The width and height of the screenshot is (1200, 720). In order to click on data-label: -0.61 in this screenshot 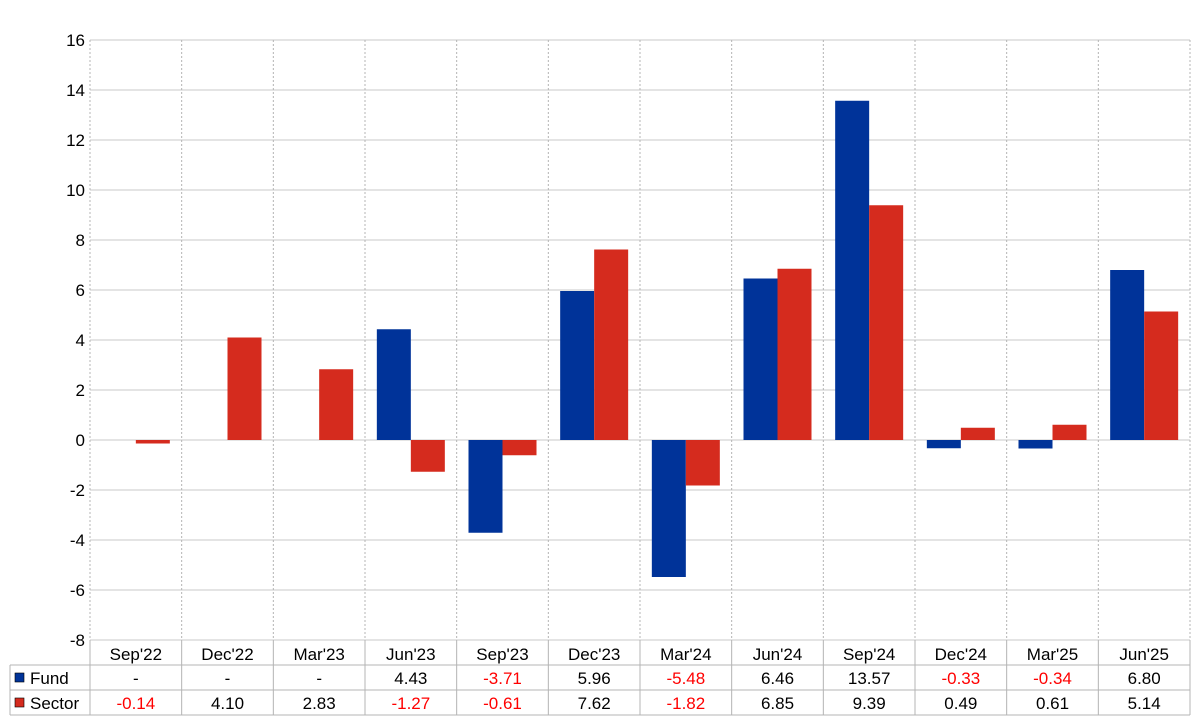, I will do `click(502, 703)`.